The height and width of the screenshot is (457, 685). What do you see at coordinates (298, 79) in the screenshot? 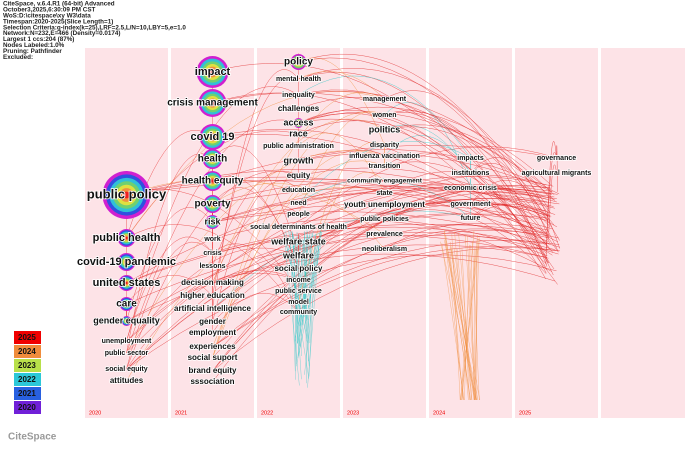
I see `node-label: mental health` at bounding box center [298, 79].